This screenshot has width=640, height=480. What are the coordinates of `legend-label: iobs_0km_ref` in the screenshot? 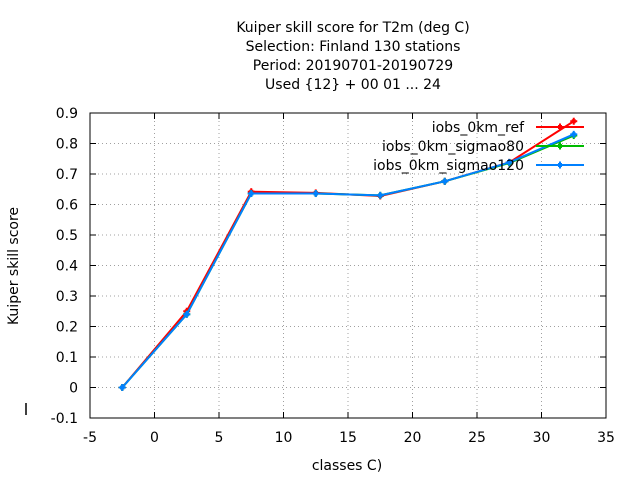 It's located at (478, 128).